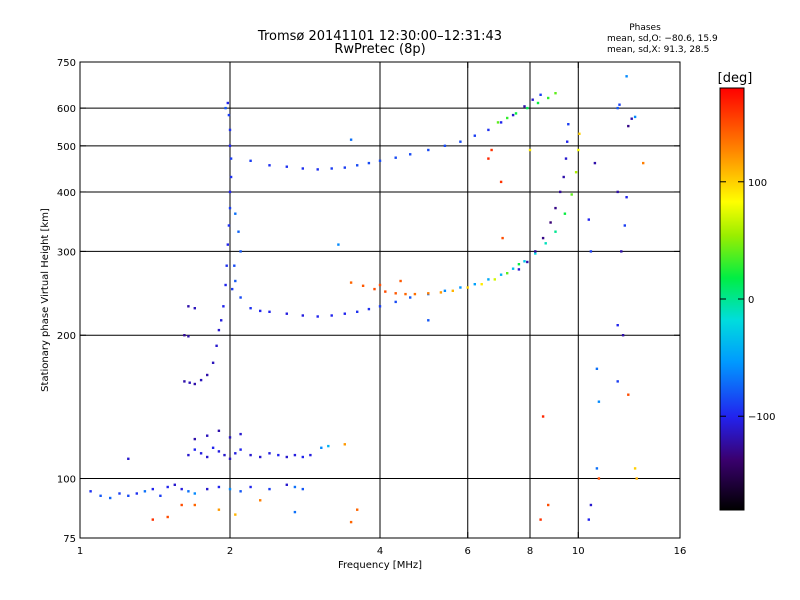 The image size is (800, 600). I want to click on y-tick-label: 300, so click(66, 252).